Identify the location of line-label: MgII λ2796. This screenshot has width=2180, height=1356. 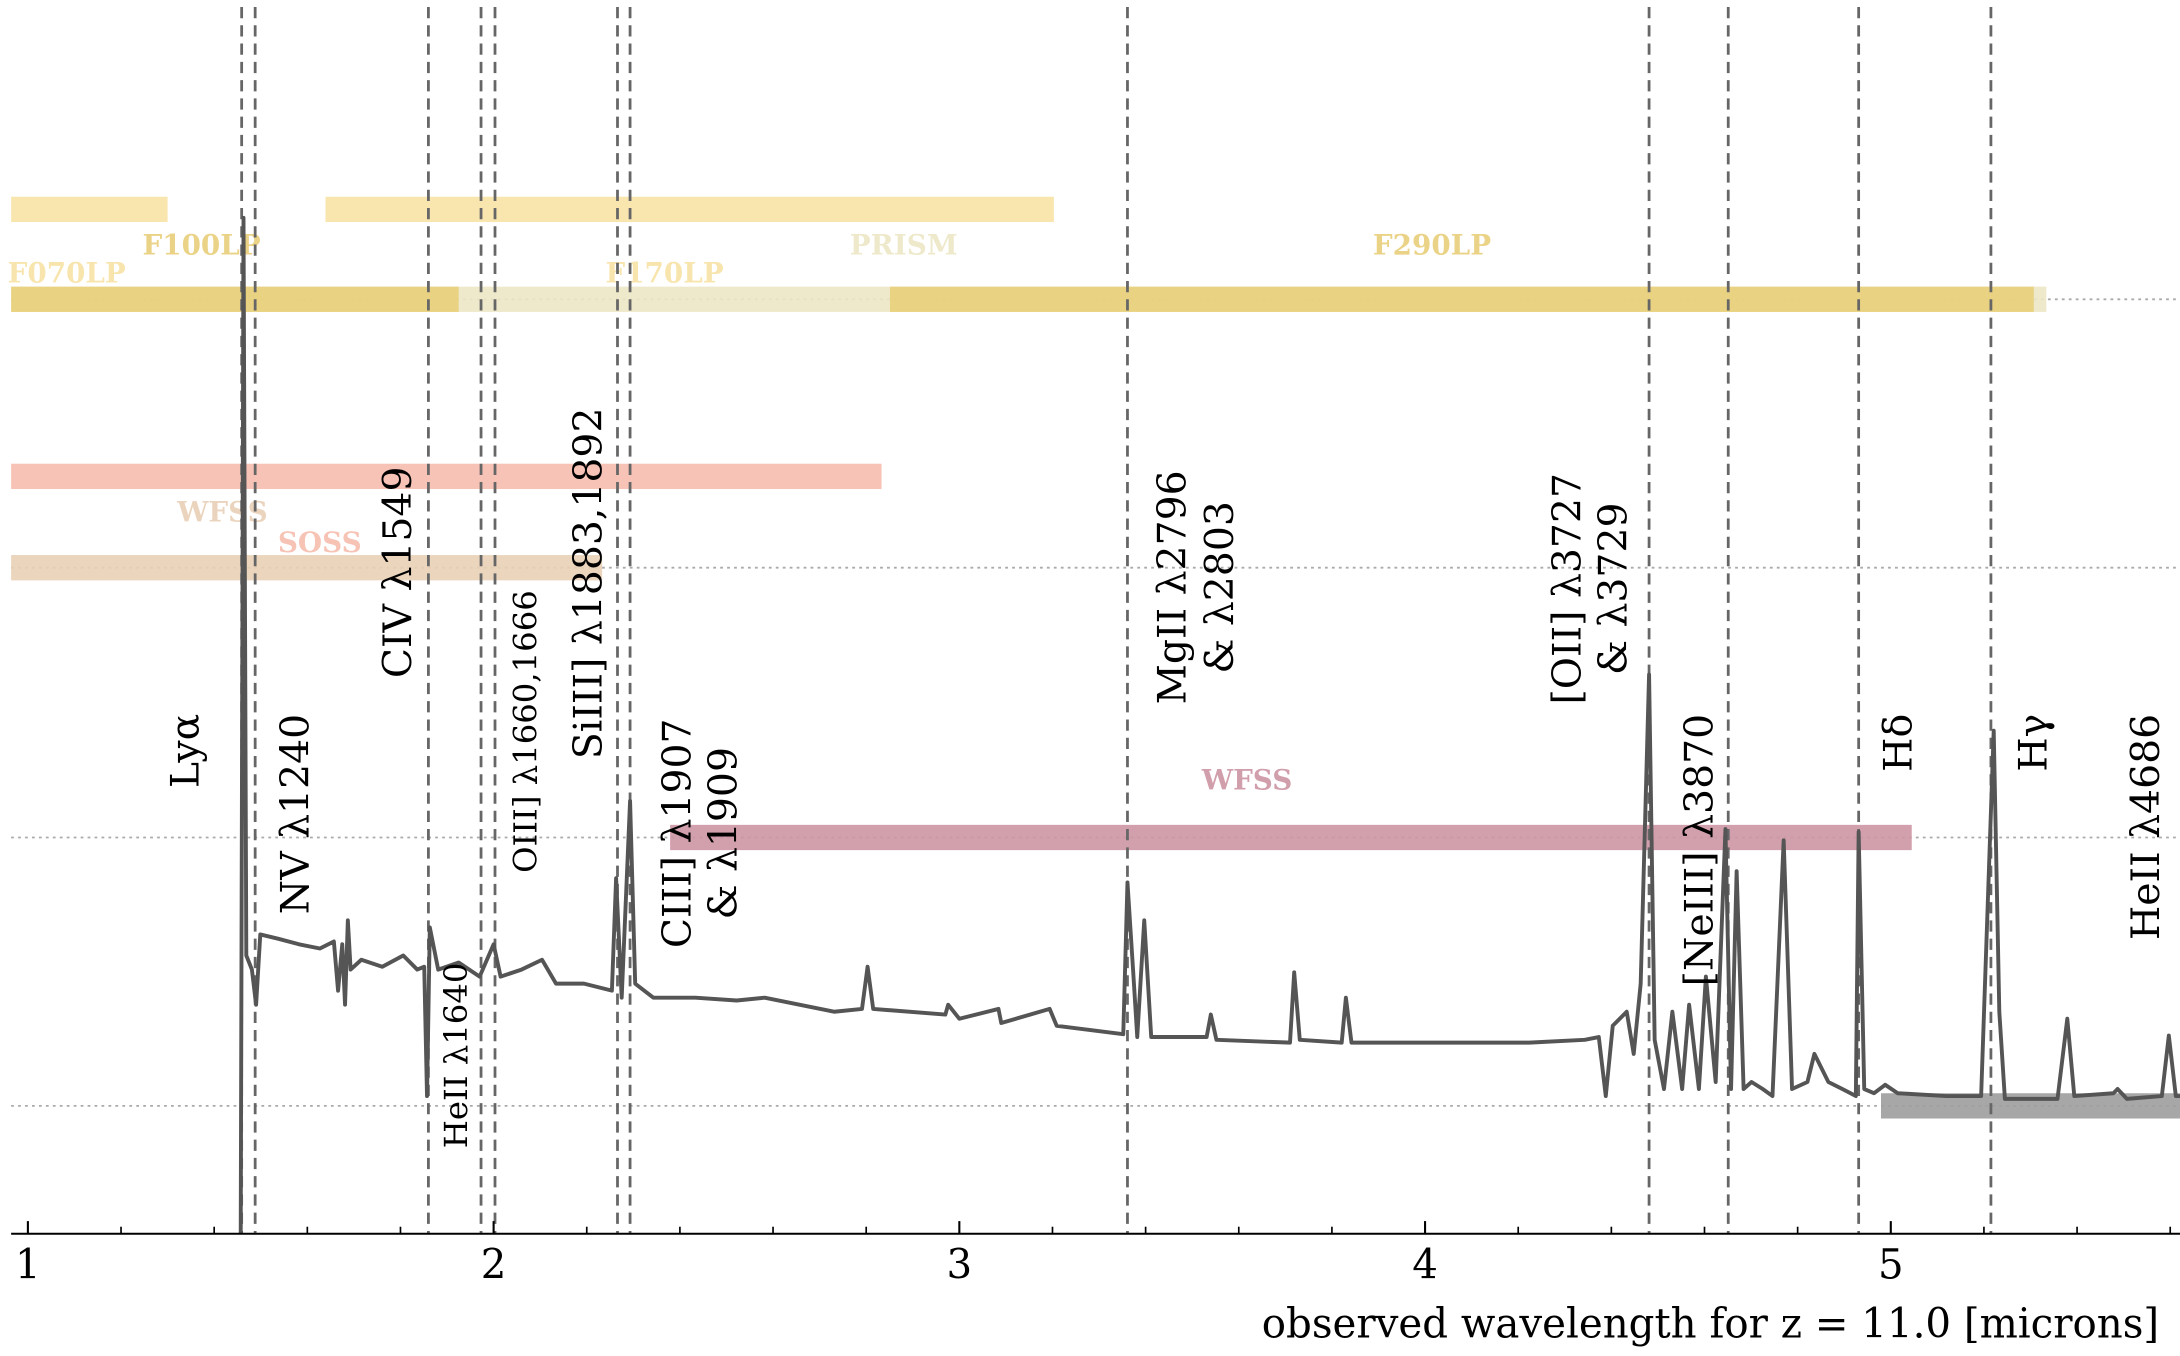
(1173, 587).